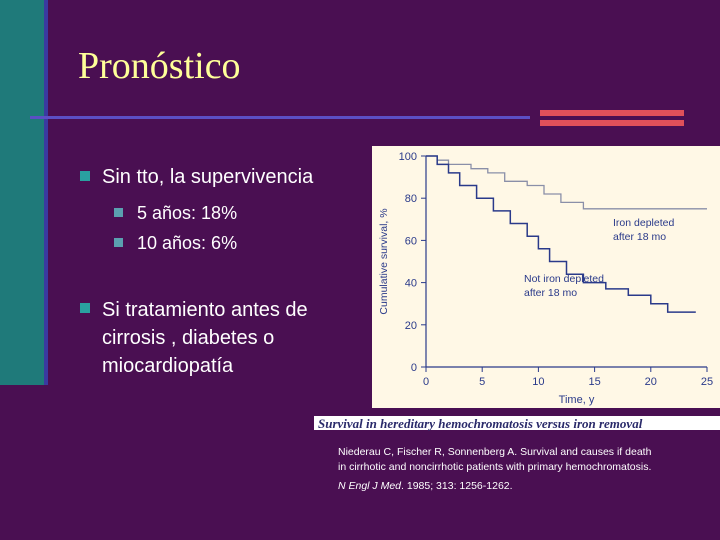 This screenshot has width=720, height=540. I want to click on bullet-2-line-3: miocardiopatía, so click(168, 366).